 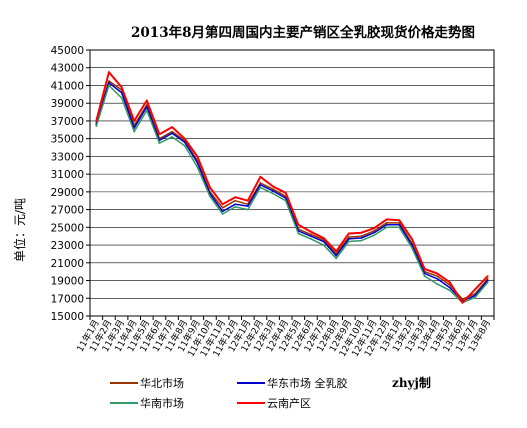 I want to click on y-tick-label: 31000, so click(x=67, y=175).